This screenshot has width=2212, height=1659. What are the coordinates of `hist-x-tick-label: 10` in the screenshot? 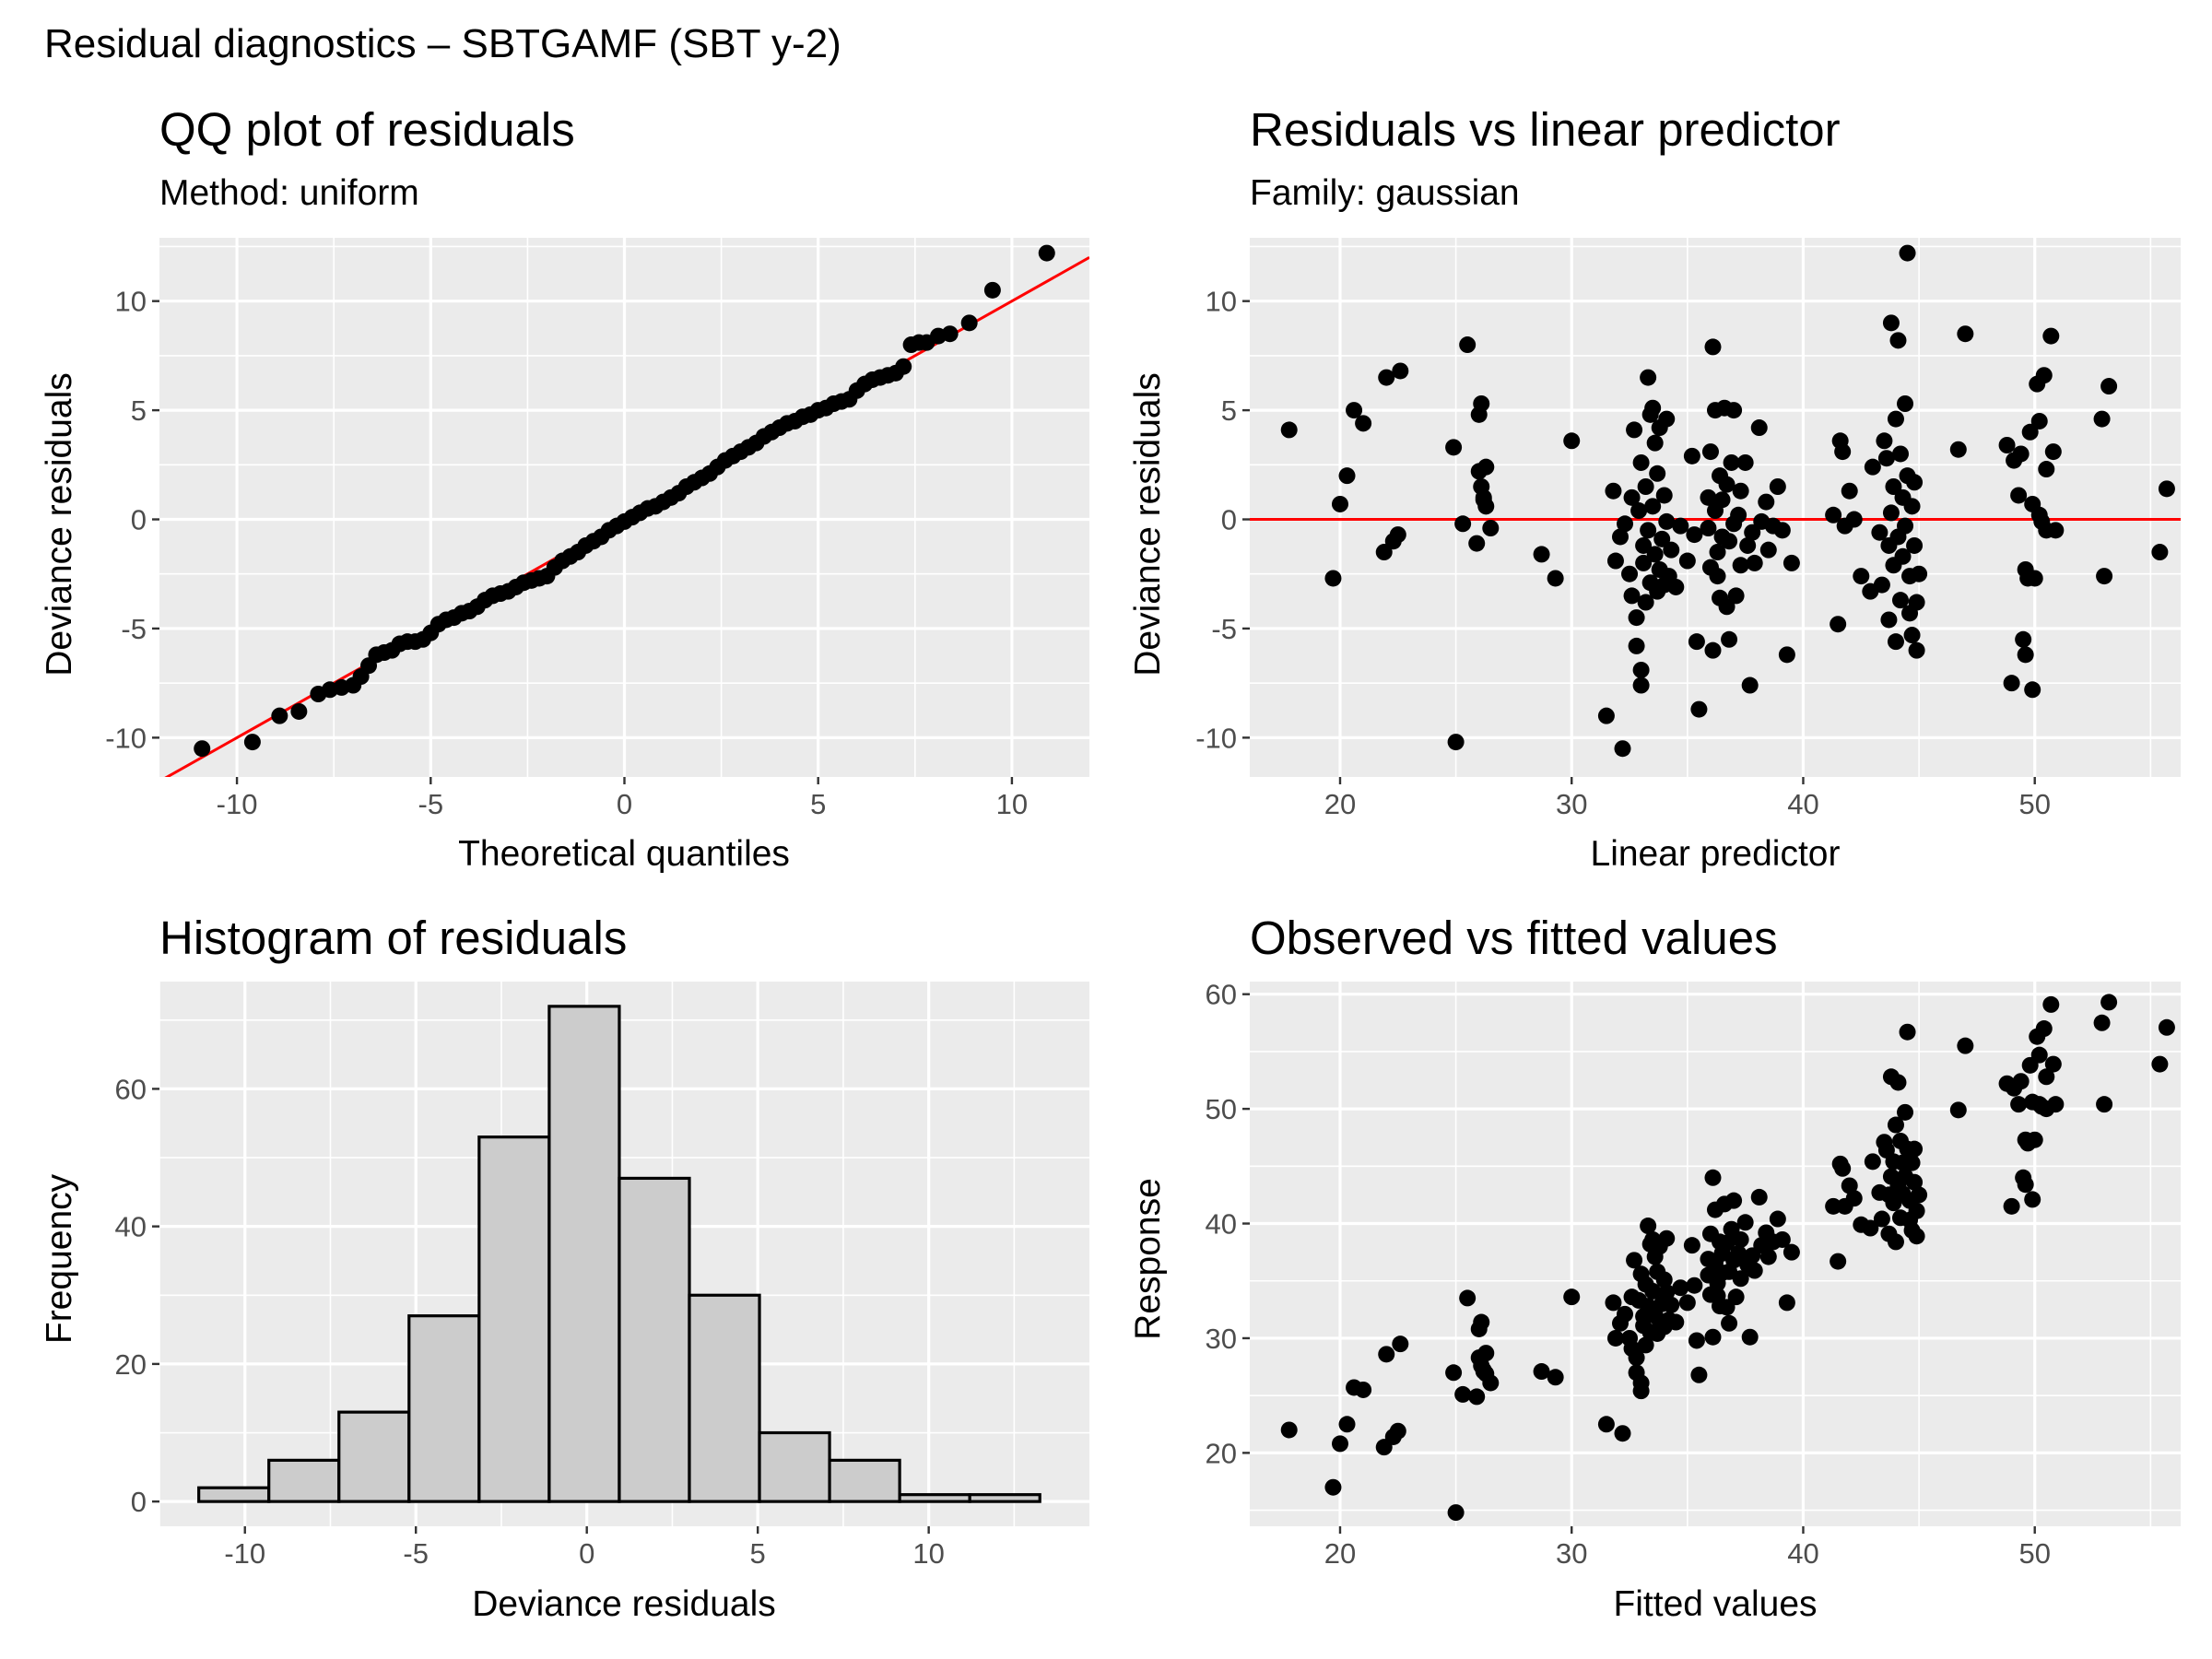 It's located at (928, 1553).